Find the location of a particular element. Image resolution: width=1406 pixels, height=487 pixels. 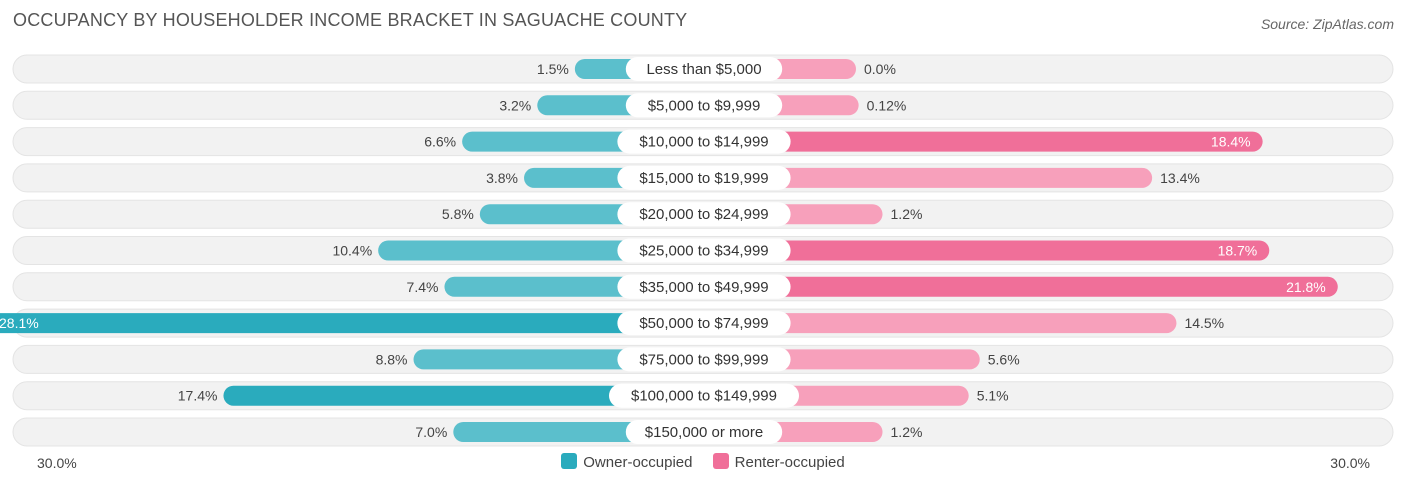

owner-value-label: 7.0% is located at coordinates (431, 432).